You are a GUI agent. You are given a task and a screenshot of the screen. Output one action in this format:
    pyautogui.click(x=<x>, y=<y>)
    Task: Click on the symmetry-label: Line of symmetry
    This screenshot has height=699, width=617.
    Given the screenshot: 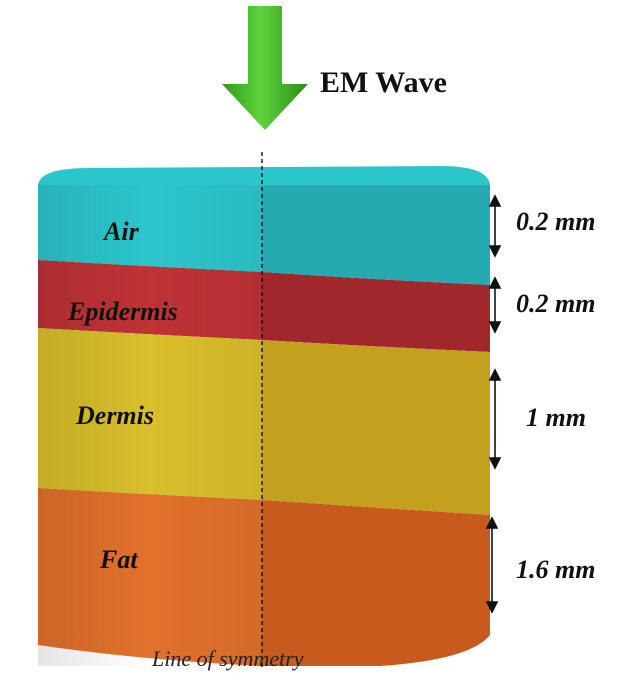 What is the action you would take?
    pyautogui.click(x=227, y=658)
    